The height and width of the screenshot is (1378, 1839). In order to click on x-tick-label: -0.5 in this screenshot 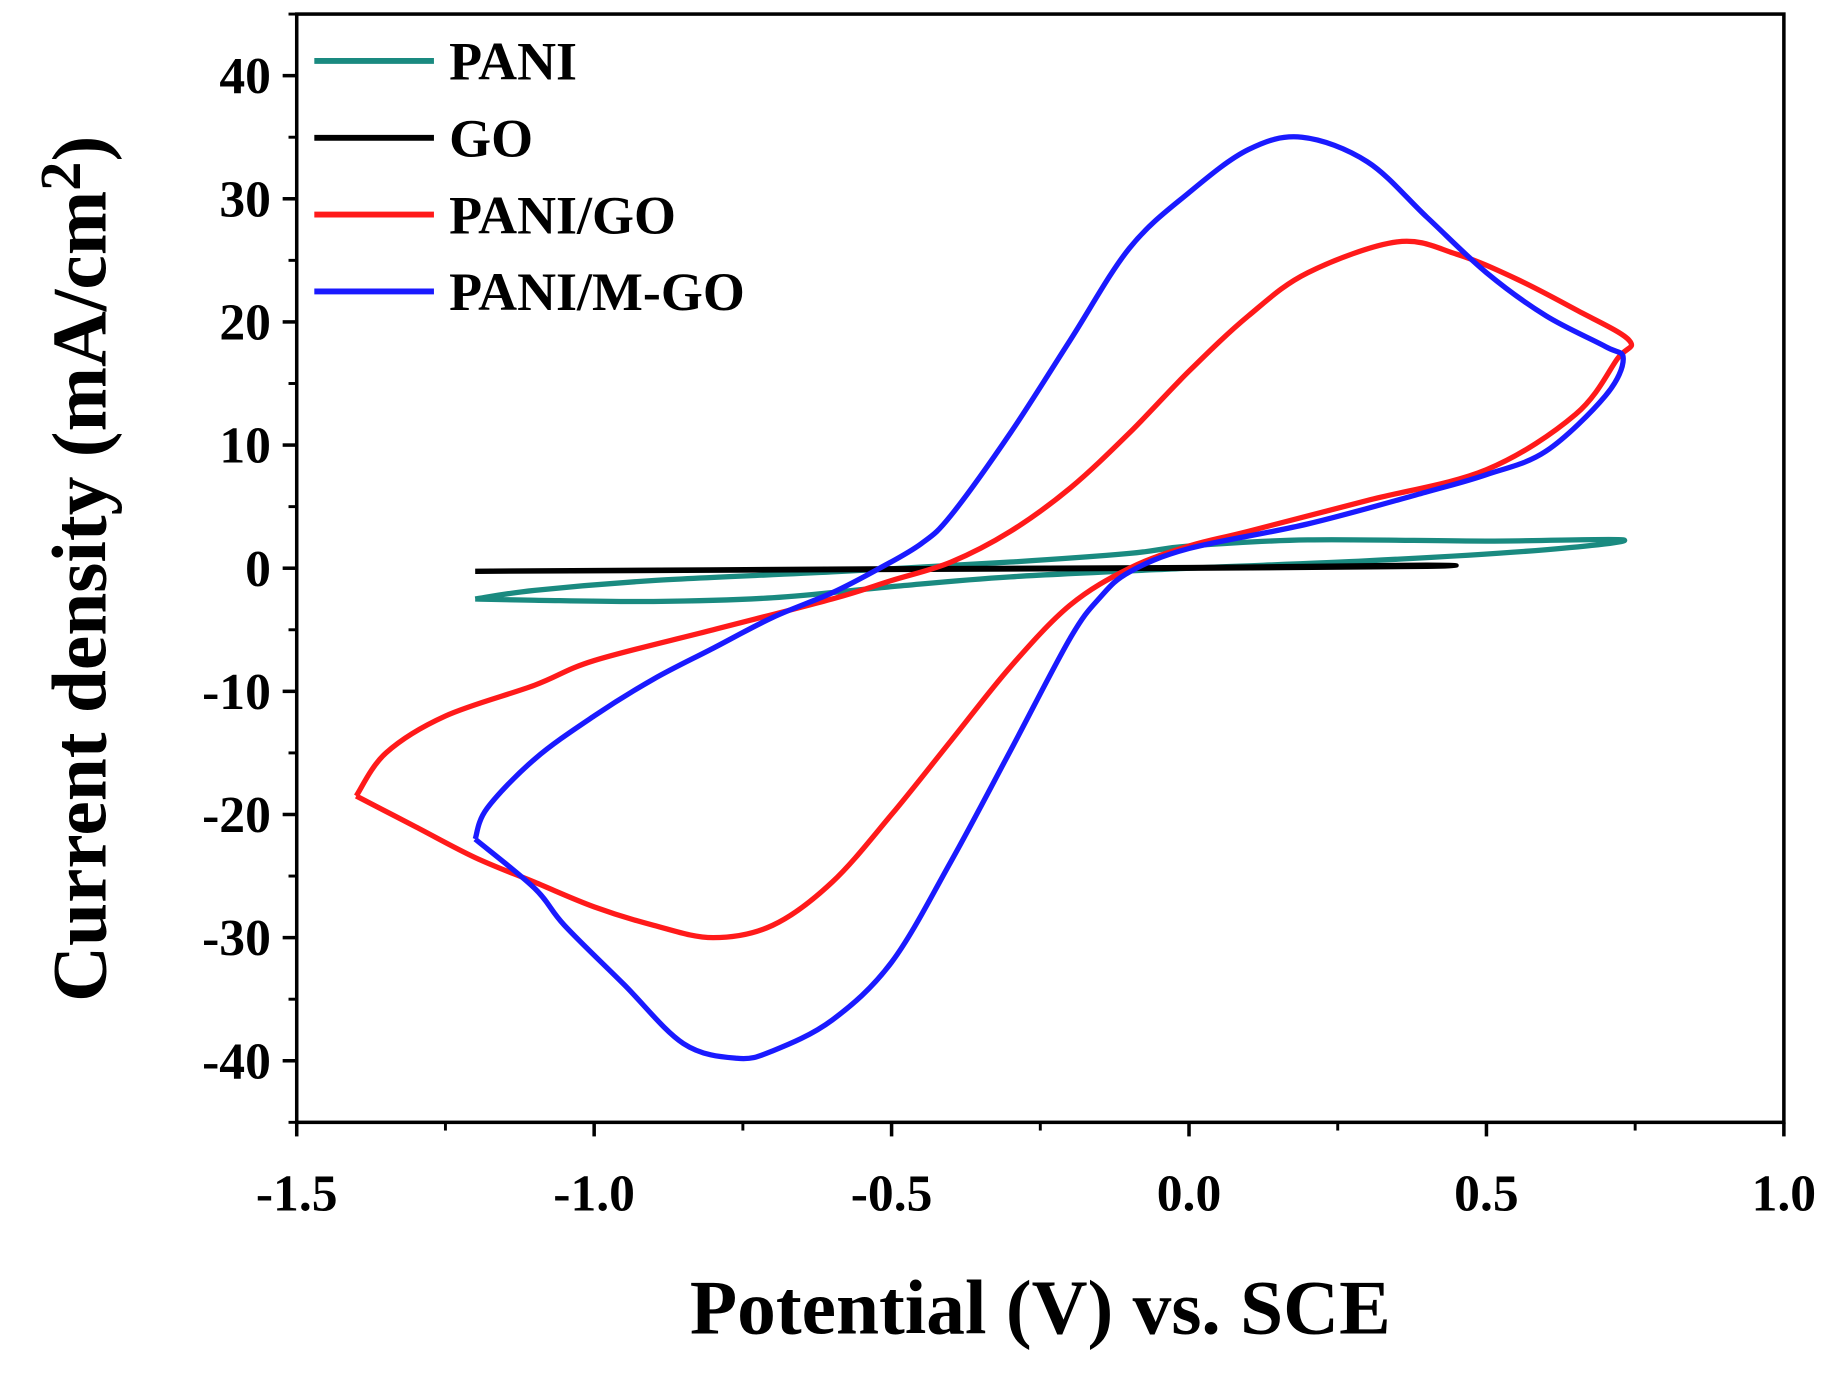, I will do `click(892, 1193)`.